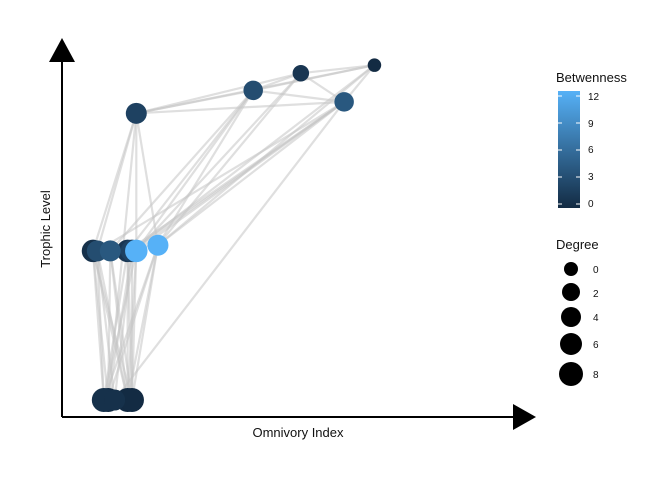  What do you see at coordinates (596, 270) in the screenshot?
I see `degree-tick-0: 0` at bounding box center [596, 270].